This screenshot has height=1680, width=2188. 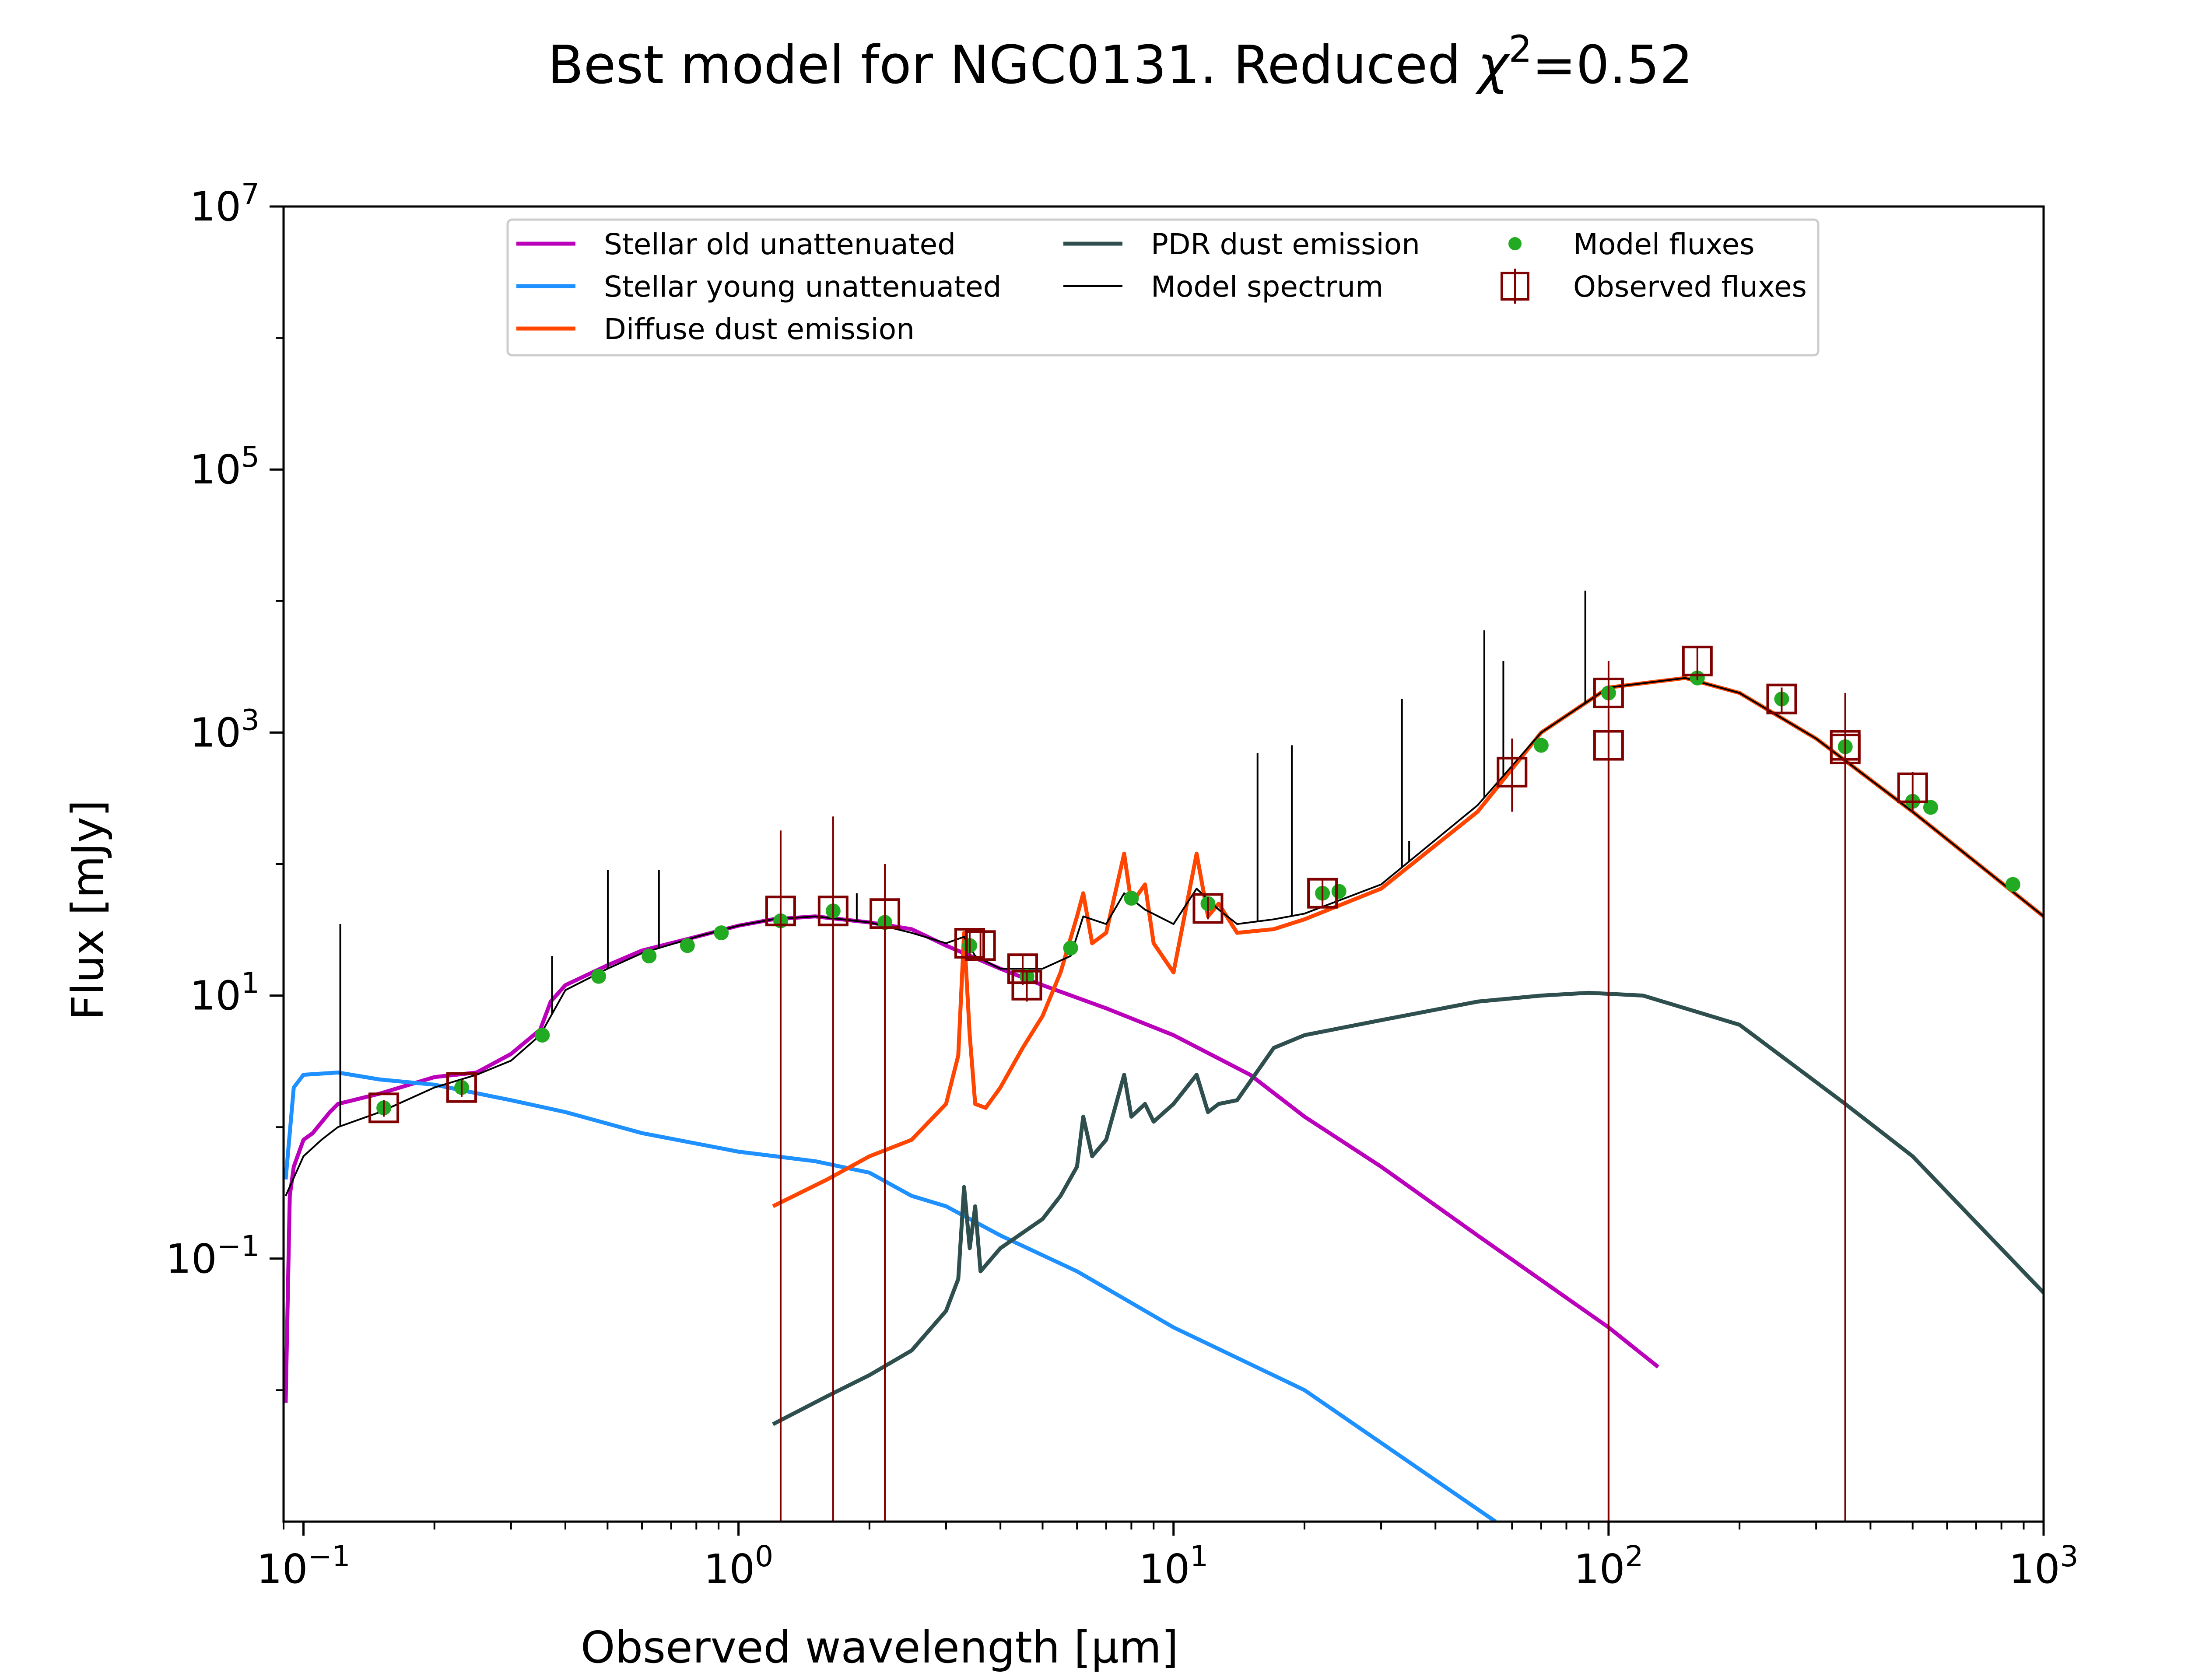 I want to click on legend-label: Stellar old unattenuated, so click(x=780, y=244).